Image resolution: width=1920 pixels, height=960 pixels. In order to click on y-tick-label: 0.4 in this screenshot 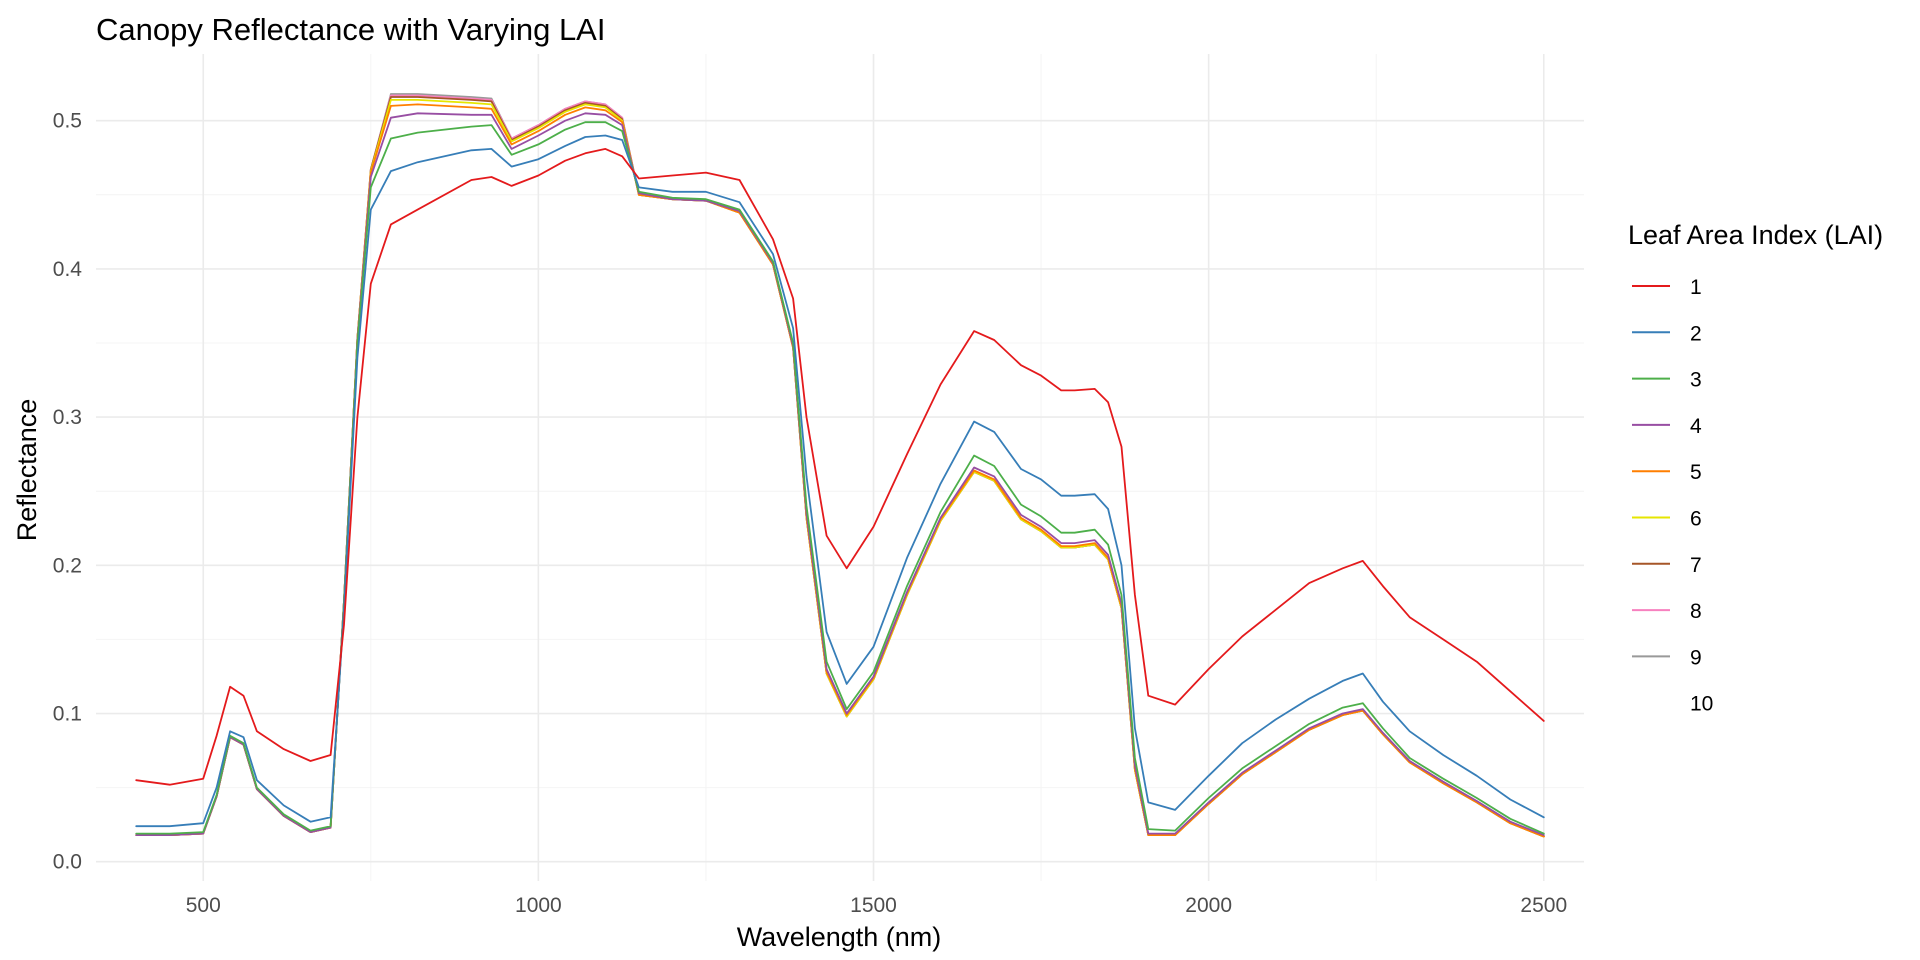, I will do `click(68, 269)`.